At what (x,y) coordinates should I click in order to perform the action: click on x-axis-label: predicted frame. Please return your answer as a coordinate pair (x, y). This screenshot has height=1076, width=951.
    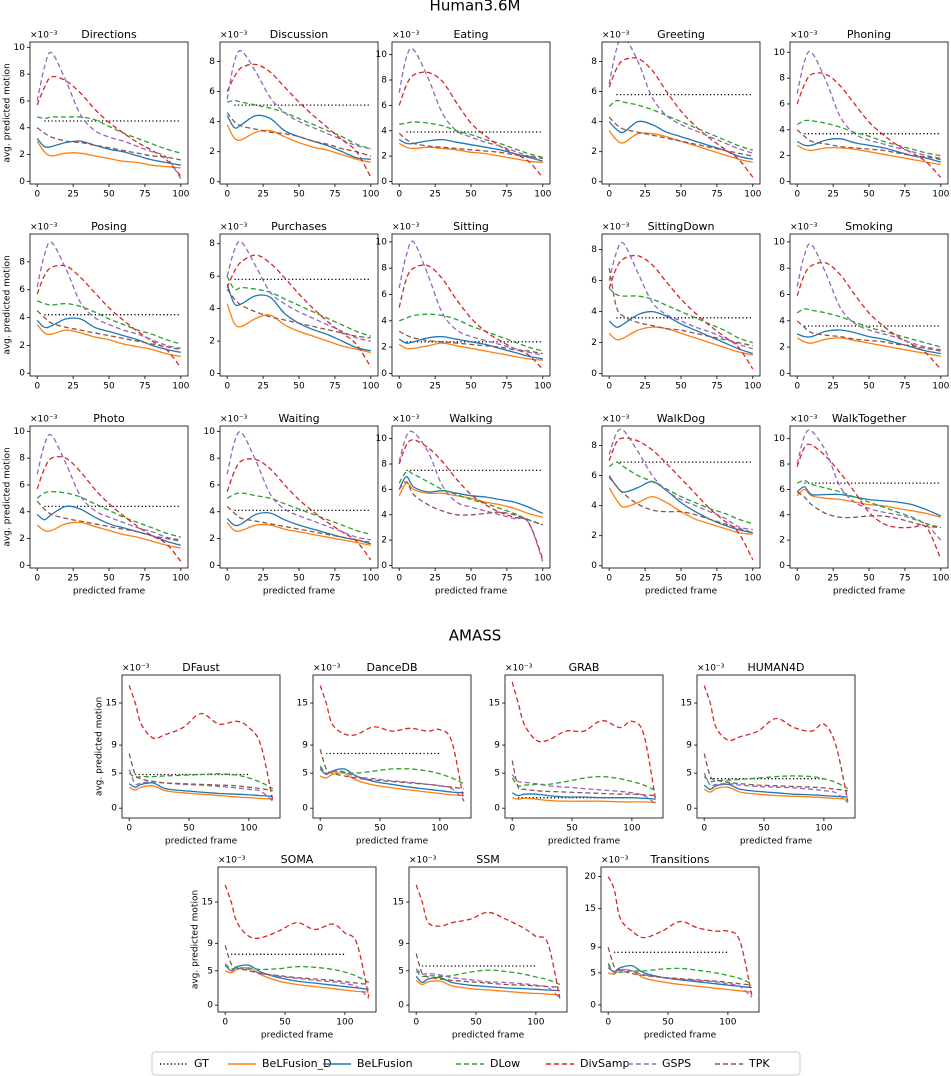
    Looking at the image, I should click on (488, 1036).